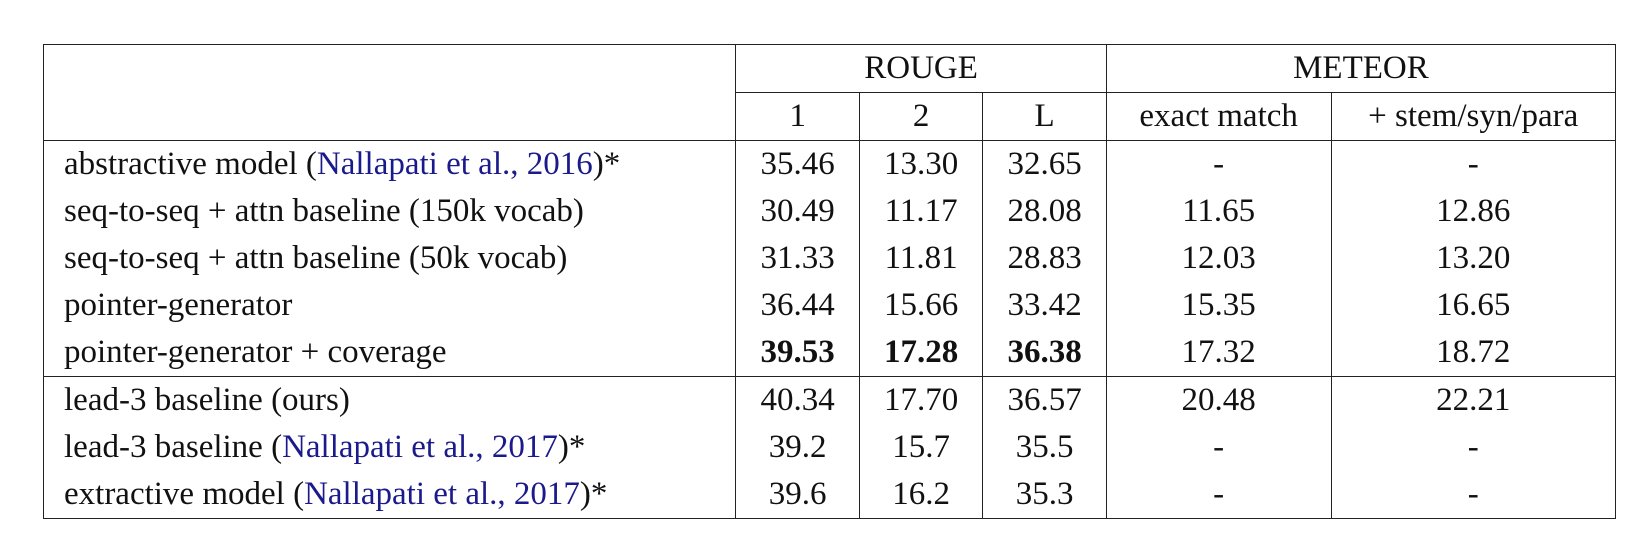 The image size is (1648, 548). I want to click on cell-rouge-l: 32.65, so click(1044, 164).